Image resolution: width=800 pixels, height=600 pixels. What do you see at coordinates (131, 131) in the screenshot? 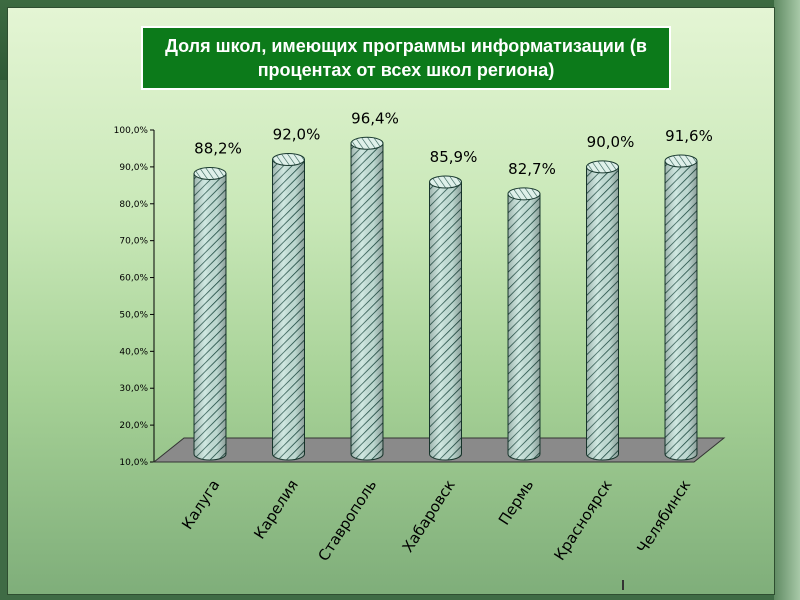
I see `y-tick-label: 100,0%` at bounding box center [131, 131].